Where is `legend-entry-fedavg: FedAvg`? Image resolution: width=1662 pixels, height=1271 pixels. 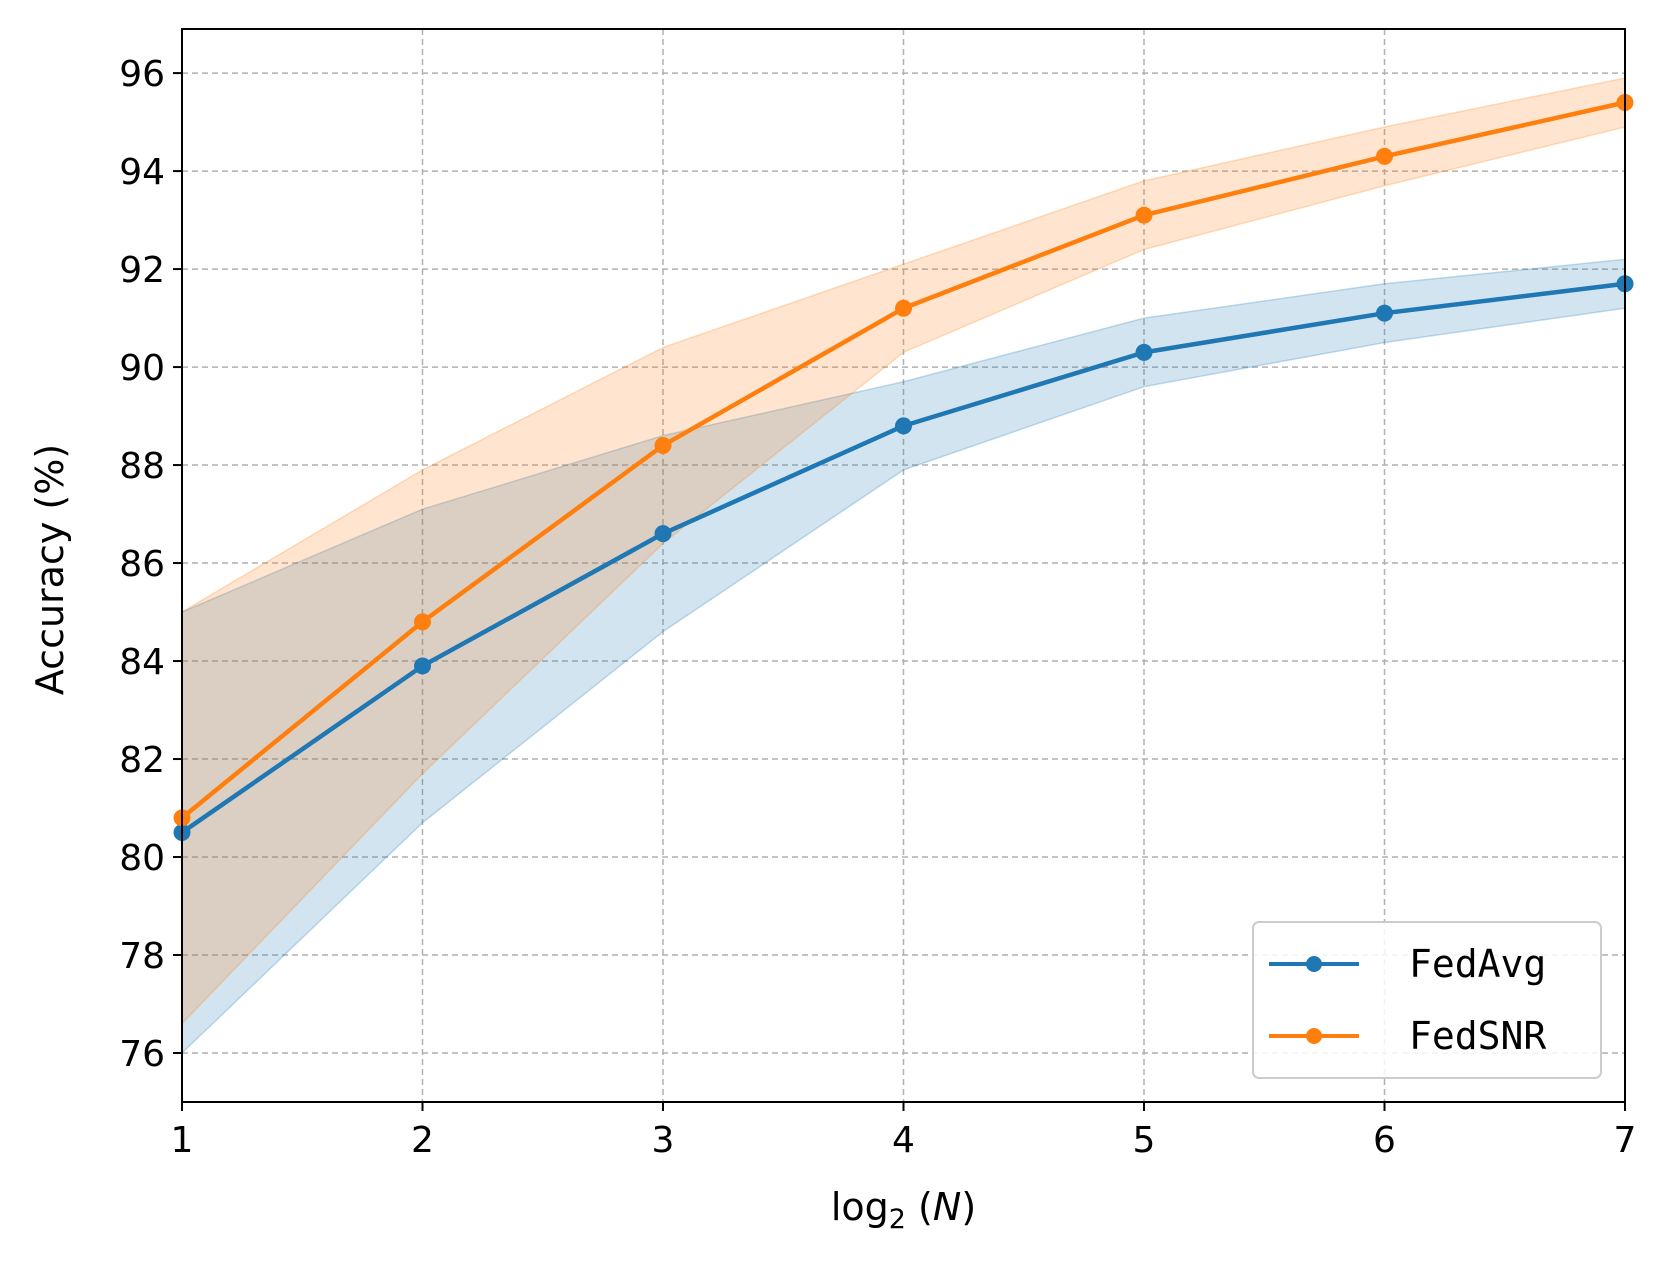
legend-entry-fedavg: FedAvg is located at coordinates (1407, 964).